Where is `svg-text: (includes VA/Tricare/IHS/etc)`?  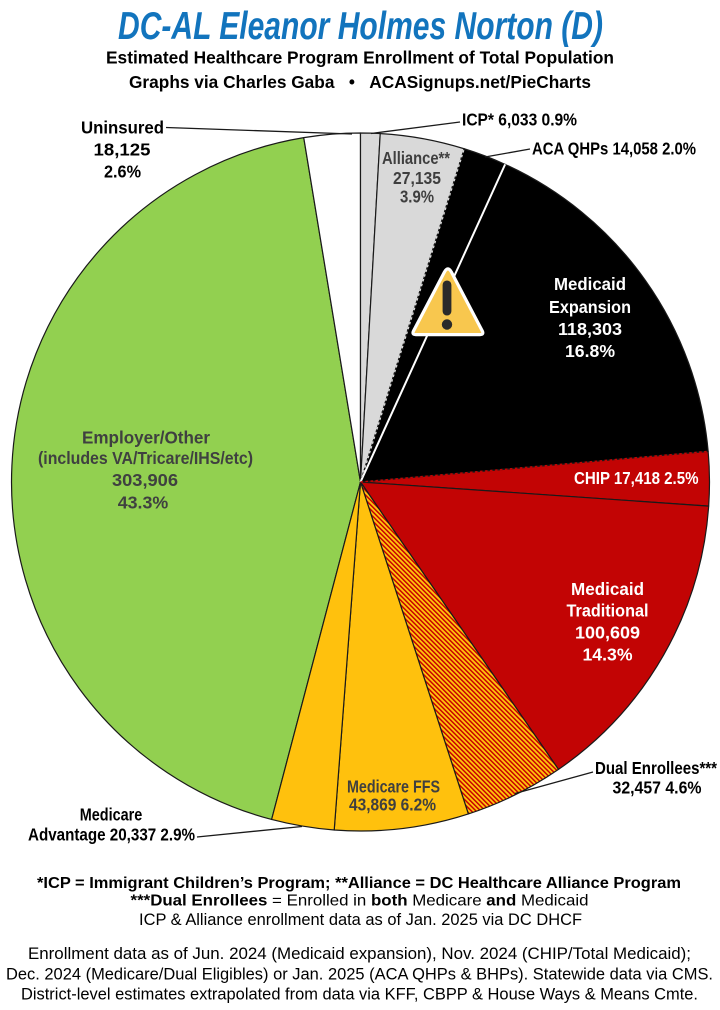
svg-text: (includes VA/Tricare/IHS/etc) is located at coordinates (145, 458).